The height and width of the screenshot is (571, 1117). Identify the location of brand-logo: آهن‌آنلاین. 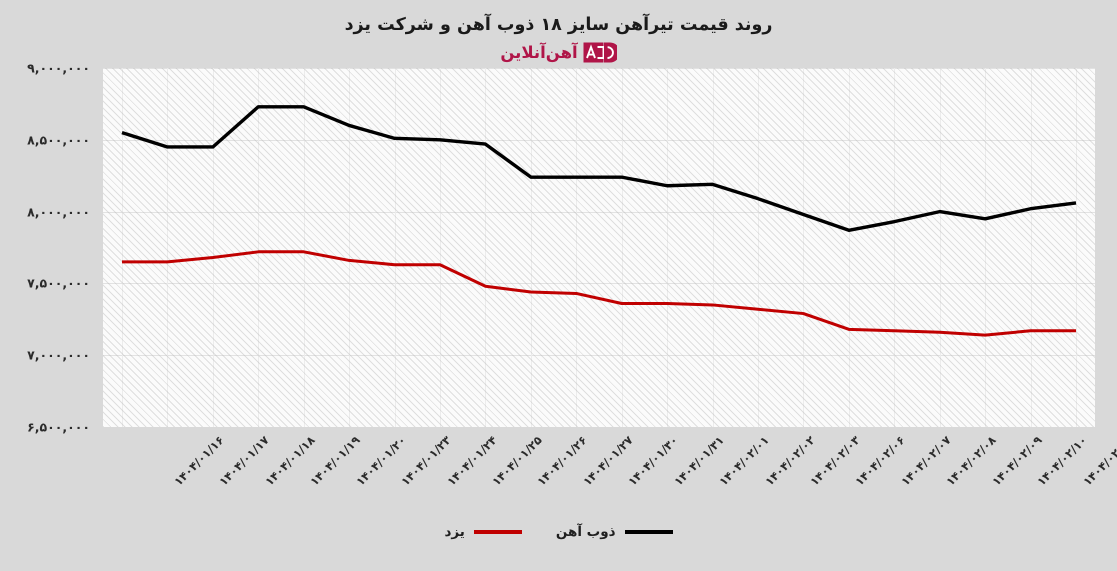
(558, 52).